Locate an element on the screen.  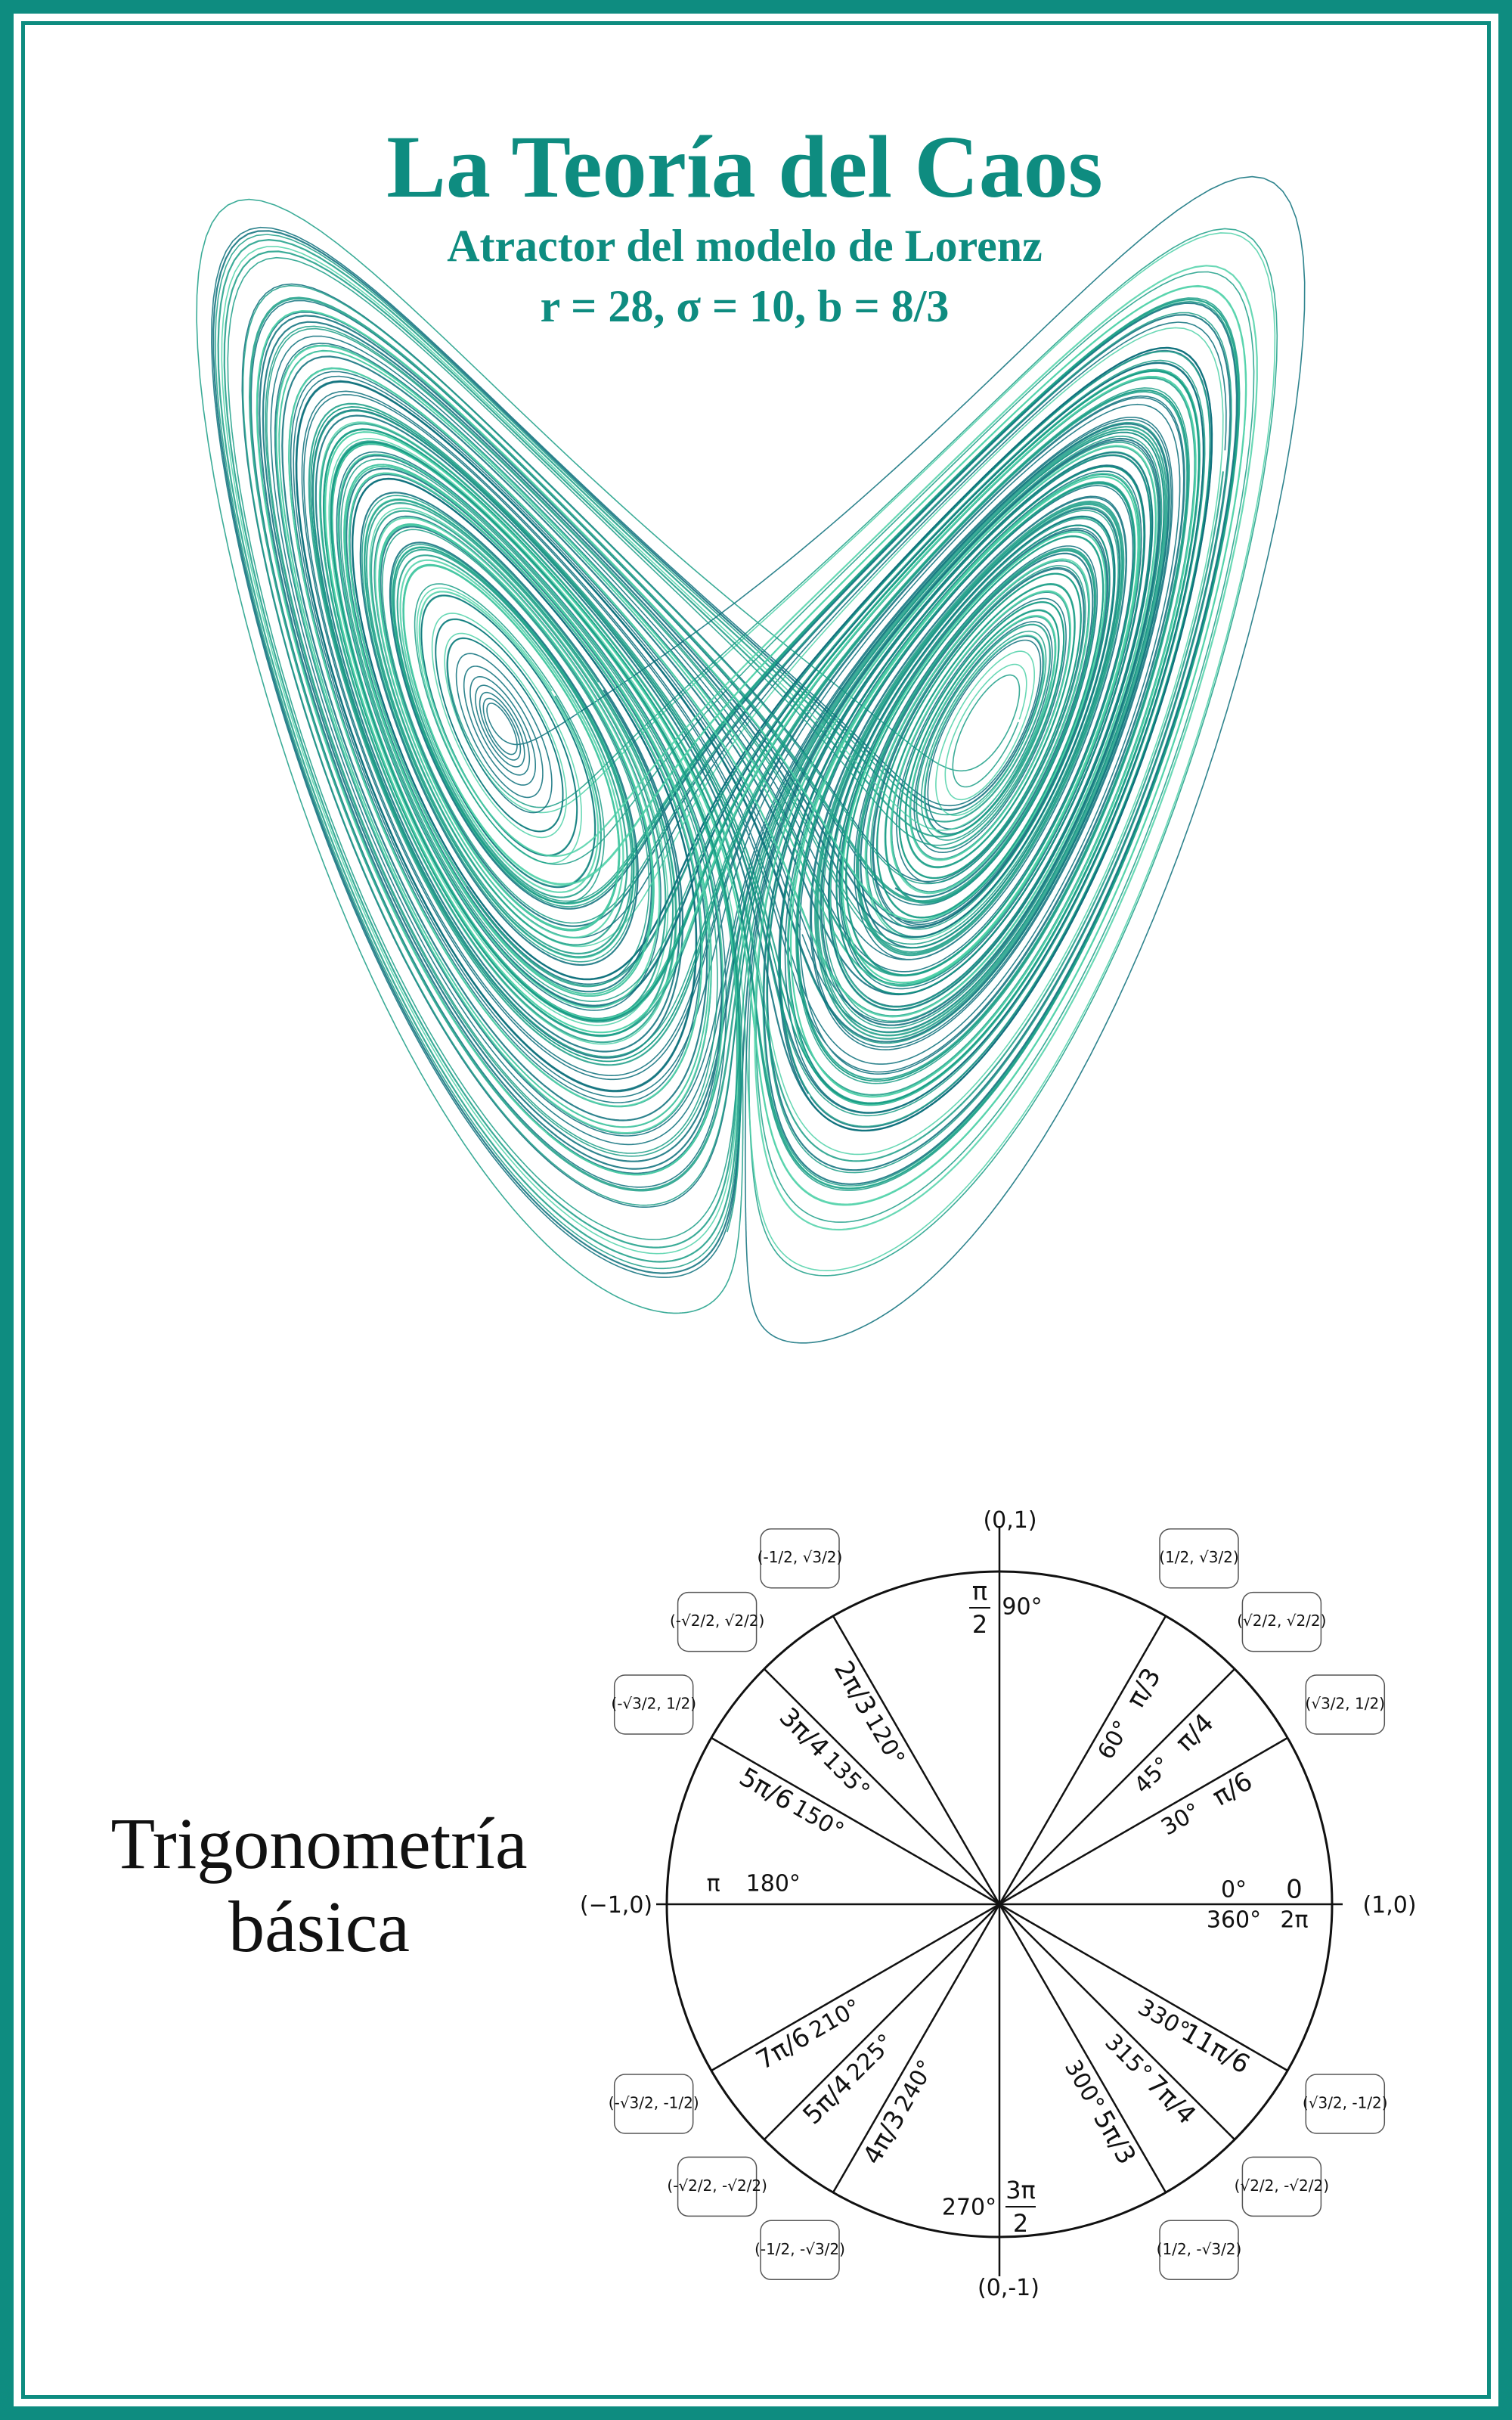
coordinate-text: (-√2/2, -√2/2) is located at coordinates (717, 2185).